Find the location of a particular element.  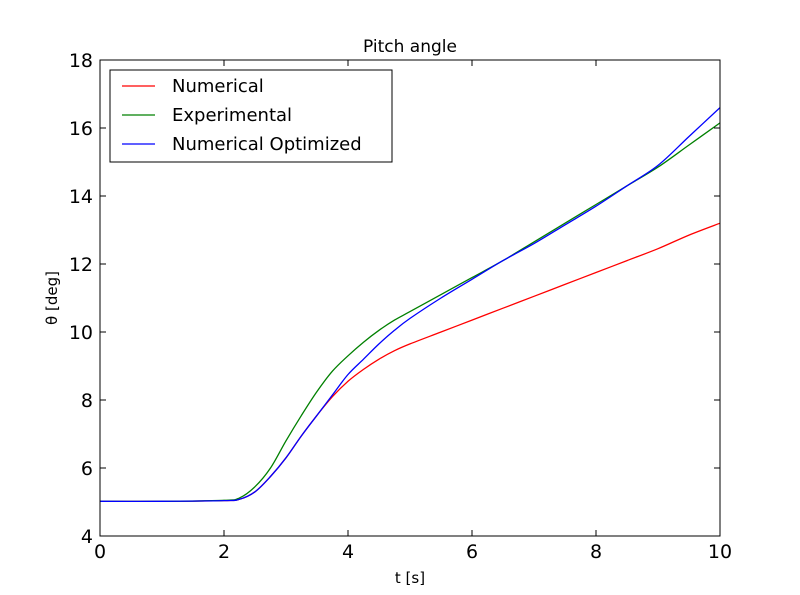

y-tick-label-1: 6 is located at coordinates (87, 469).